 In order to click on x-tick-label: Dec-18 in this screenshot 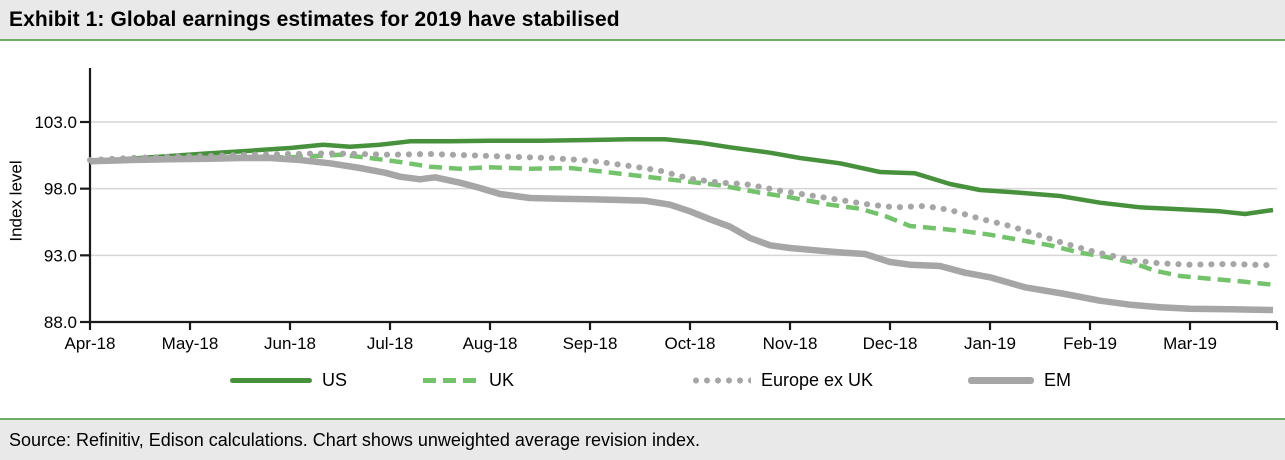, I will do `click(890, 343)`.